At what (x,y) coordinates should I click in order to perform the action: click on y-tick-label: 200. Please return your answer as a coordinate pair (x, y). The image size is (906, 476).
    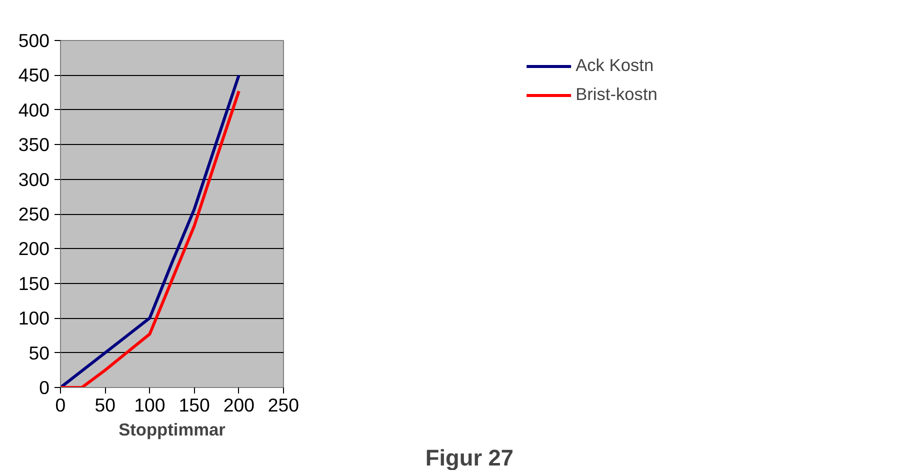
    Looking at the image, I should click on (34, 249).